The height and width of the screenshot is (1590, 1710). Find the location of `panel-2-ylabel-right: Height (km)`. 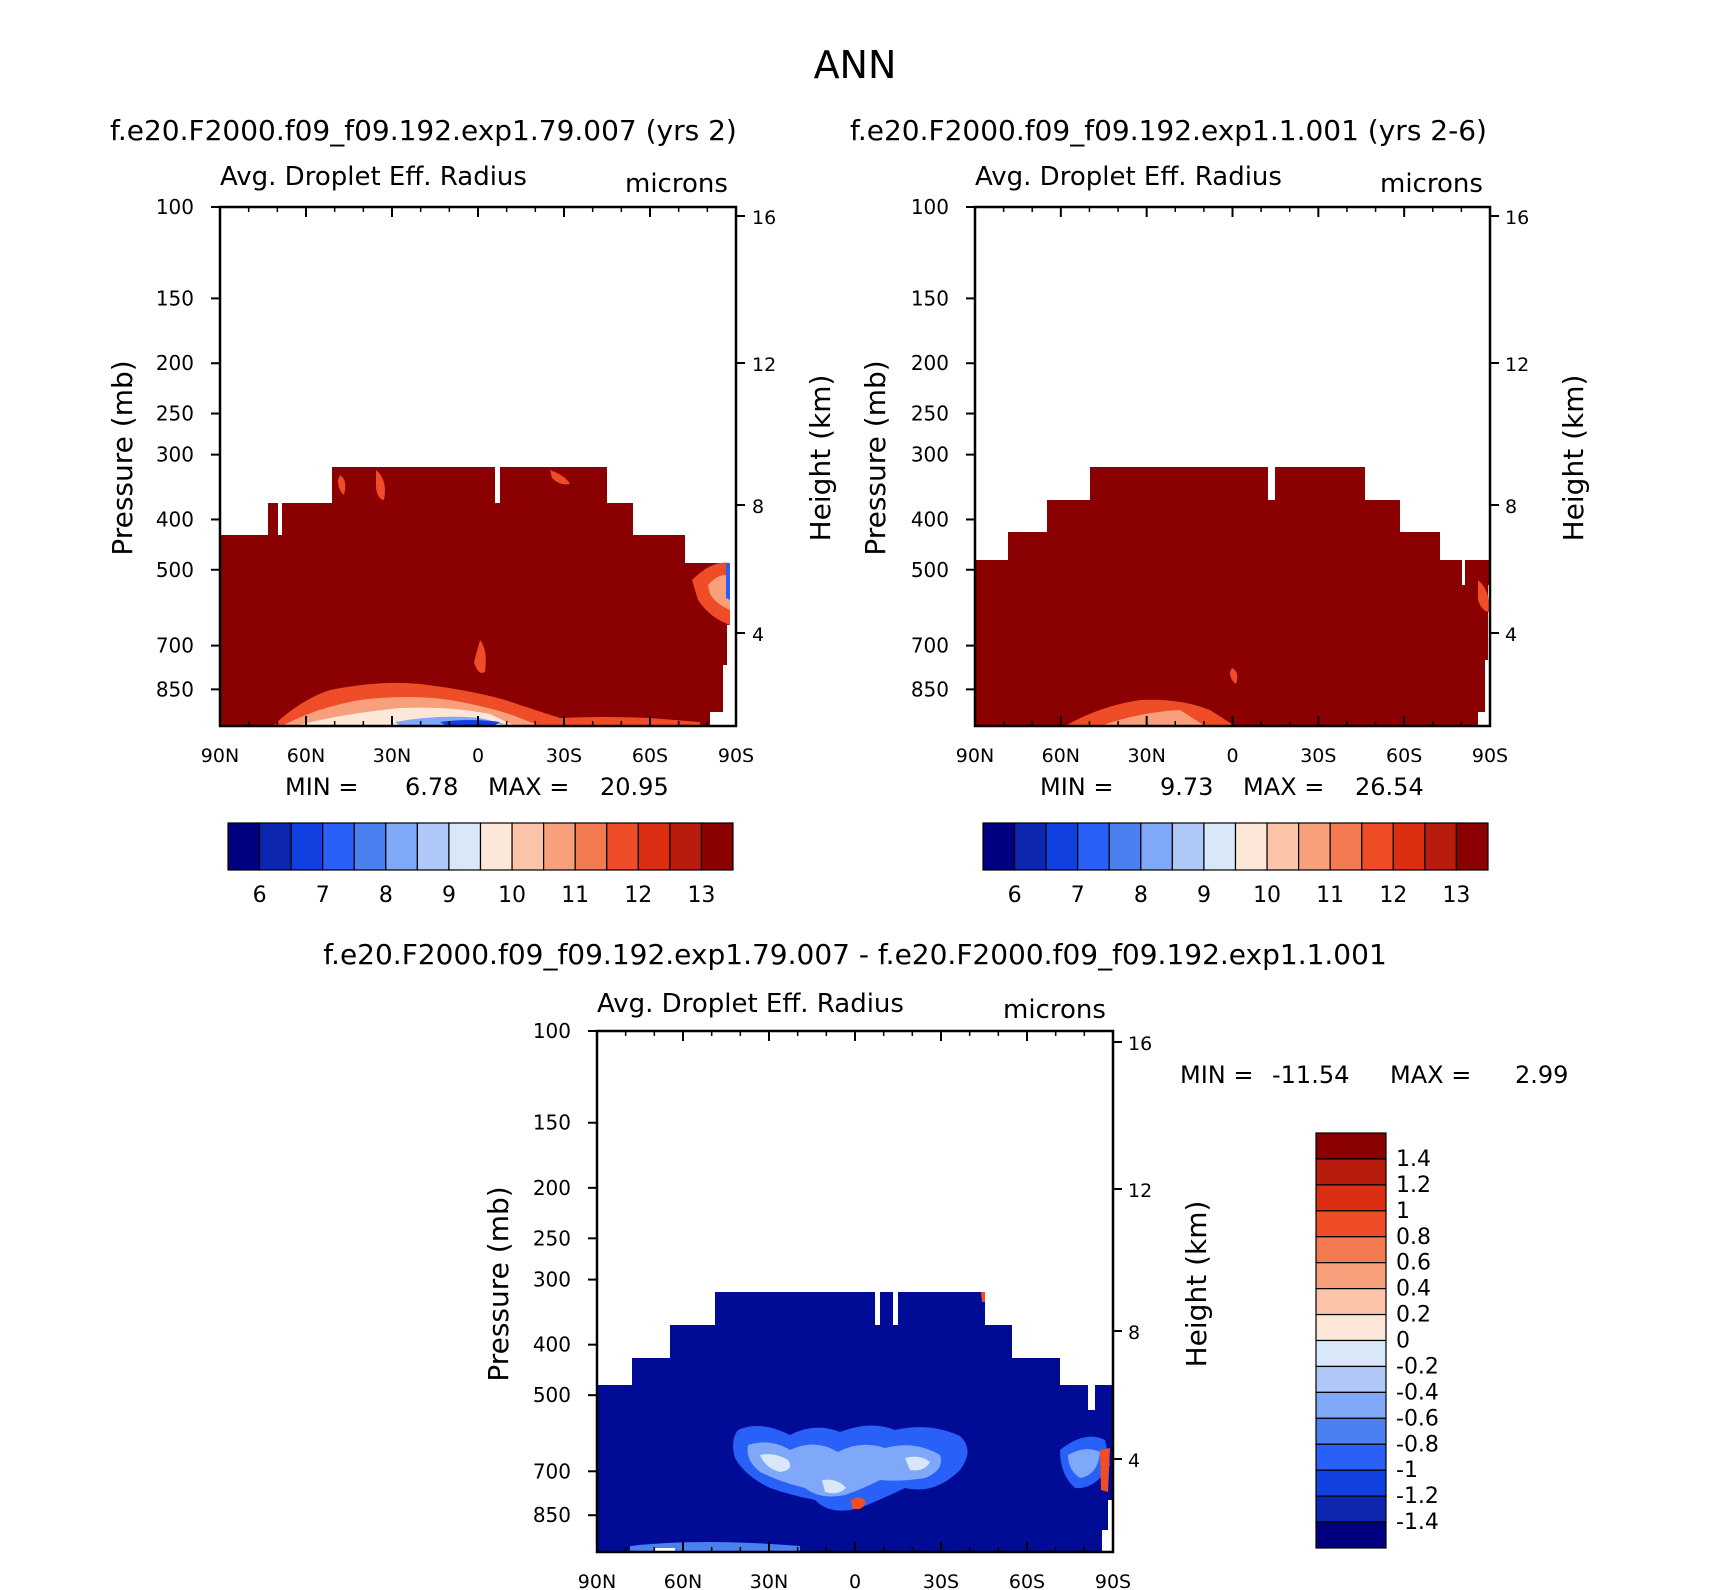

panel-2-ylabel-right: Height (km) is located at coordinates (1573, 458).